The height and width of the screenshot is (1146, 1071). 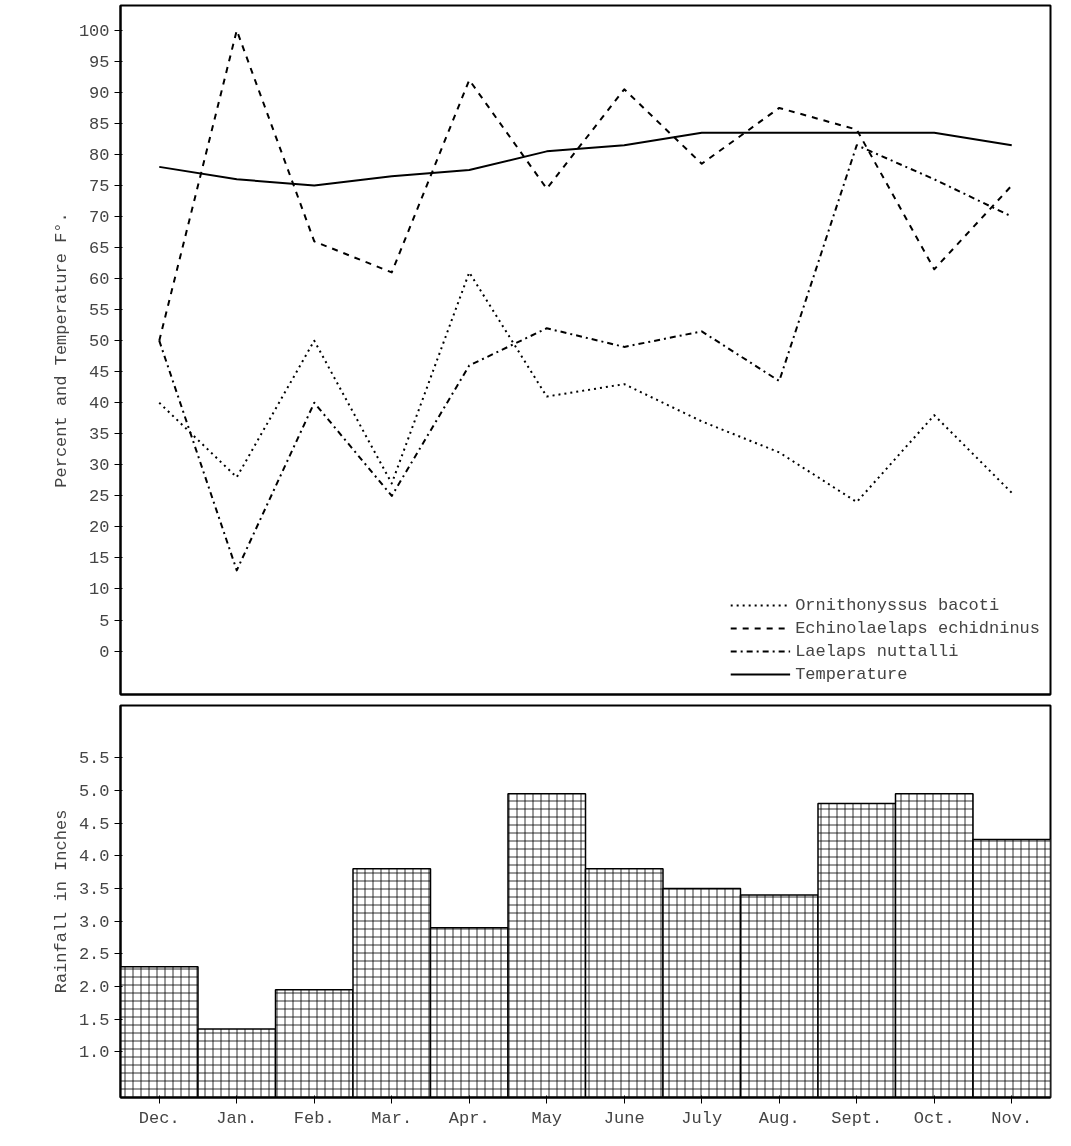 I want to click on y-tick-label: 50, so click(x=99, y=342).